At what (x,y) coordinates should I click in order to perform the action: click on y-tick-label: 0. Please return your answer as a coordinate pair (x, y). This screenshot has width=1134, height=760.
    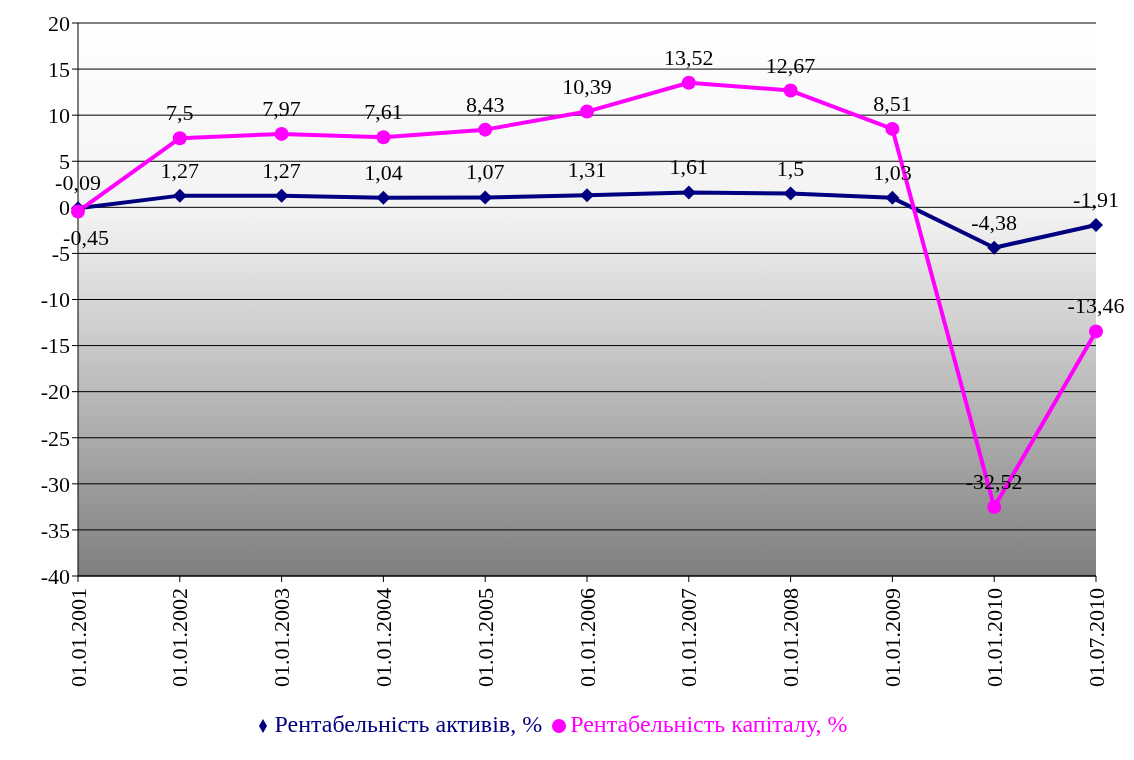
    Looking at the image, I should click on (64, 208).